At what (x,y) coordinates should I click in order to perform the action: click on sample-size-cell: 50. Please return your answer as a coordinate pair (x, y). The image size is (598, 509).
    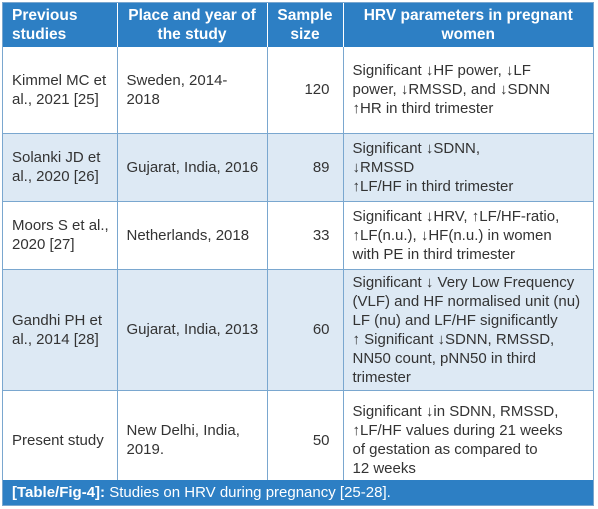
    Looking at the image, I should click on (305, 440).